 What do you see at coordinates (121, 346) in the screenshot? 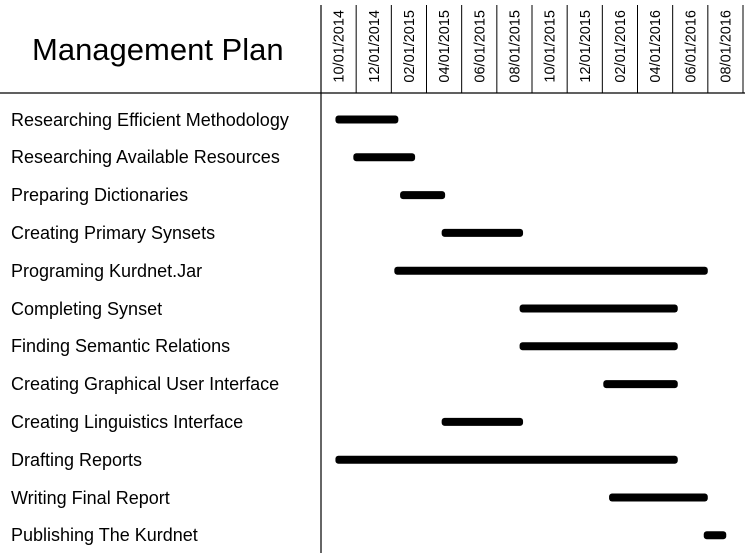
I see `task-label: Finding Semantic Relations` at bounding box center [121, 346].